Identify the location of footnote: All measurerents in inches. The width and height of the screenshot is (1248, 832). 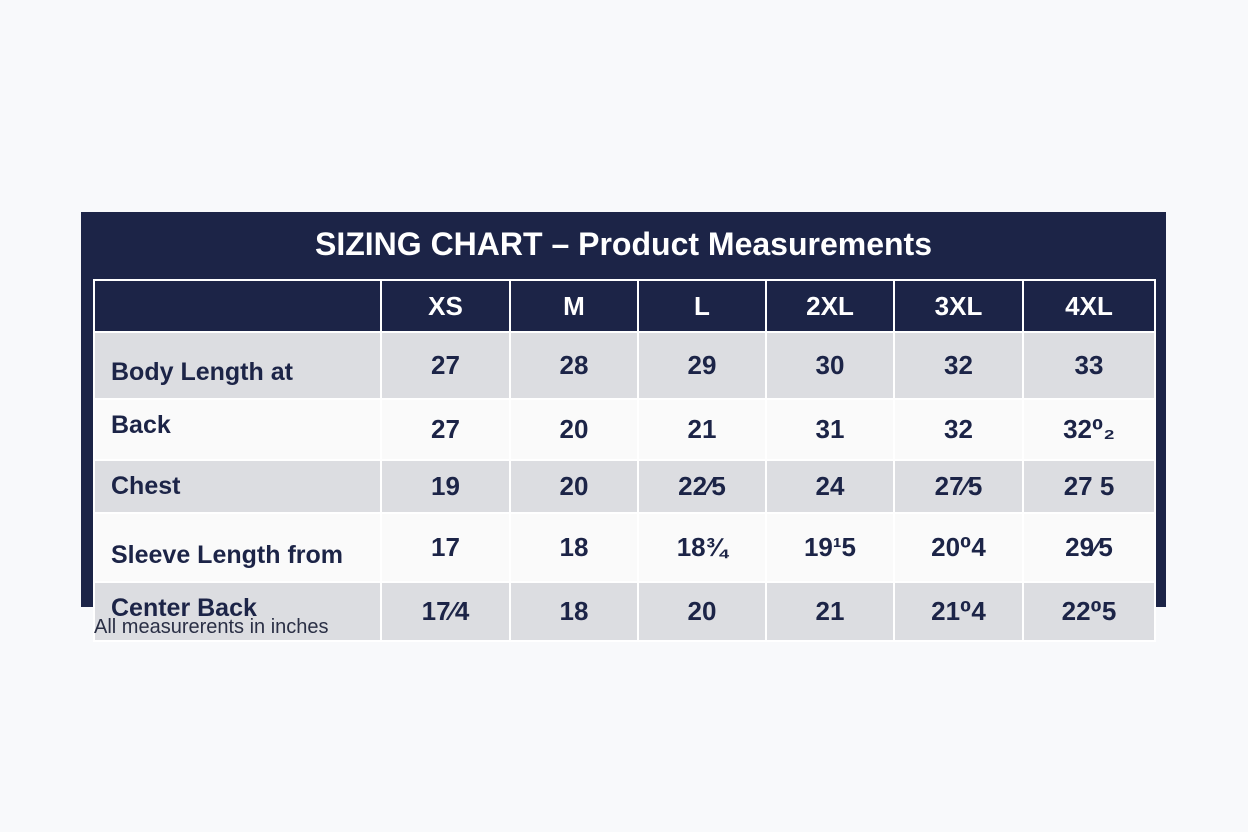
(211, 627).